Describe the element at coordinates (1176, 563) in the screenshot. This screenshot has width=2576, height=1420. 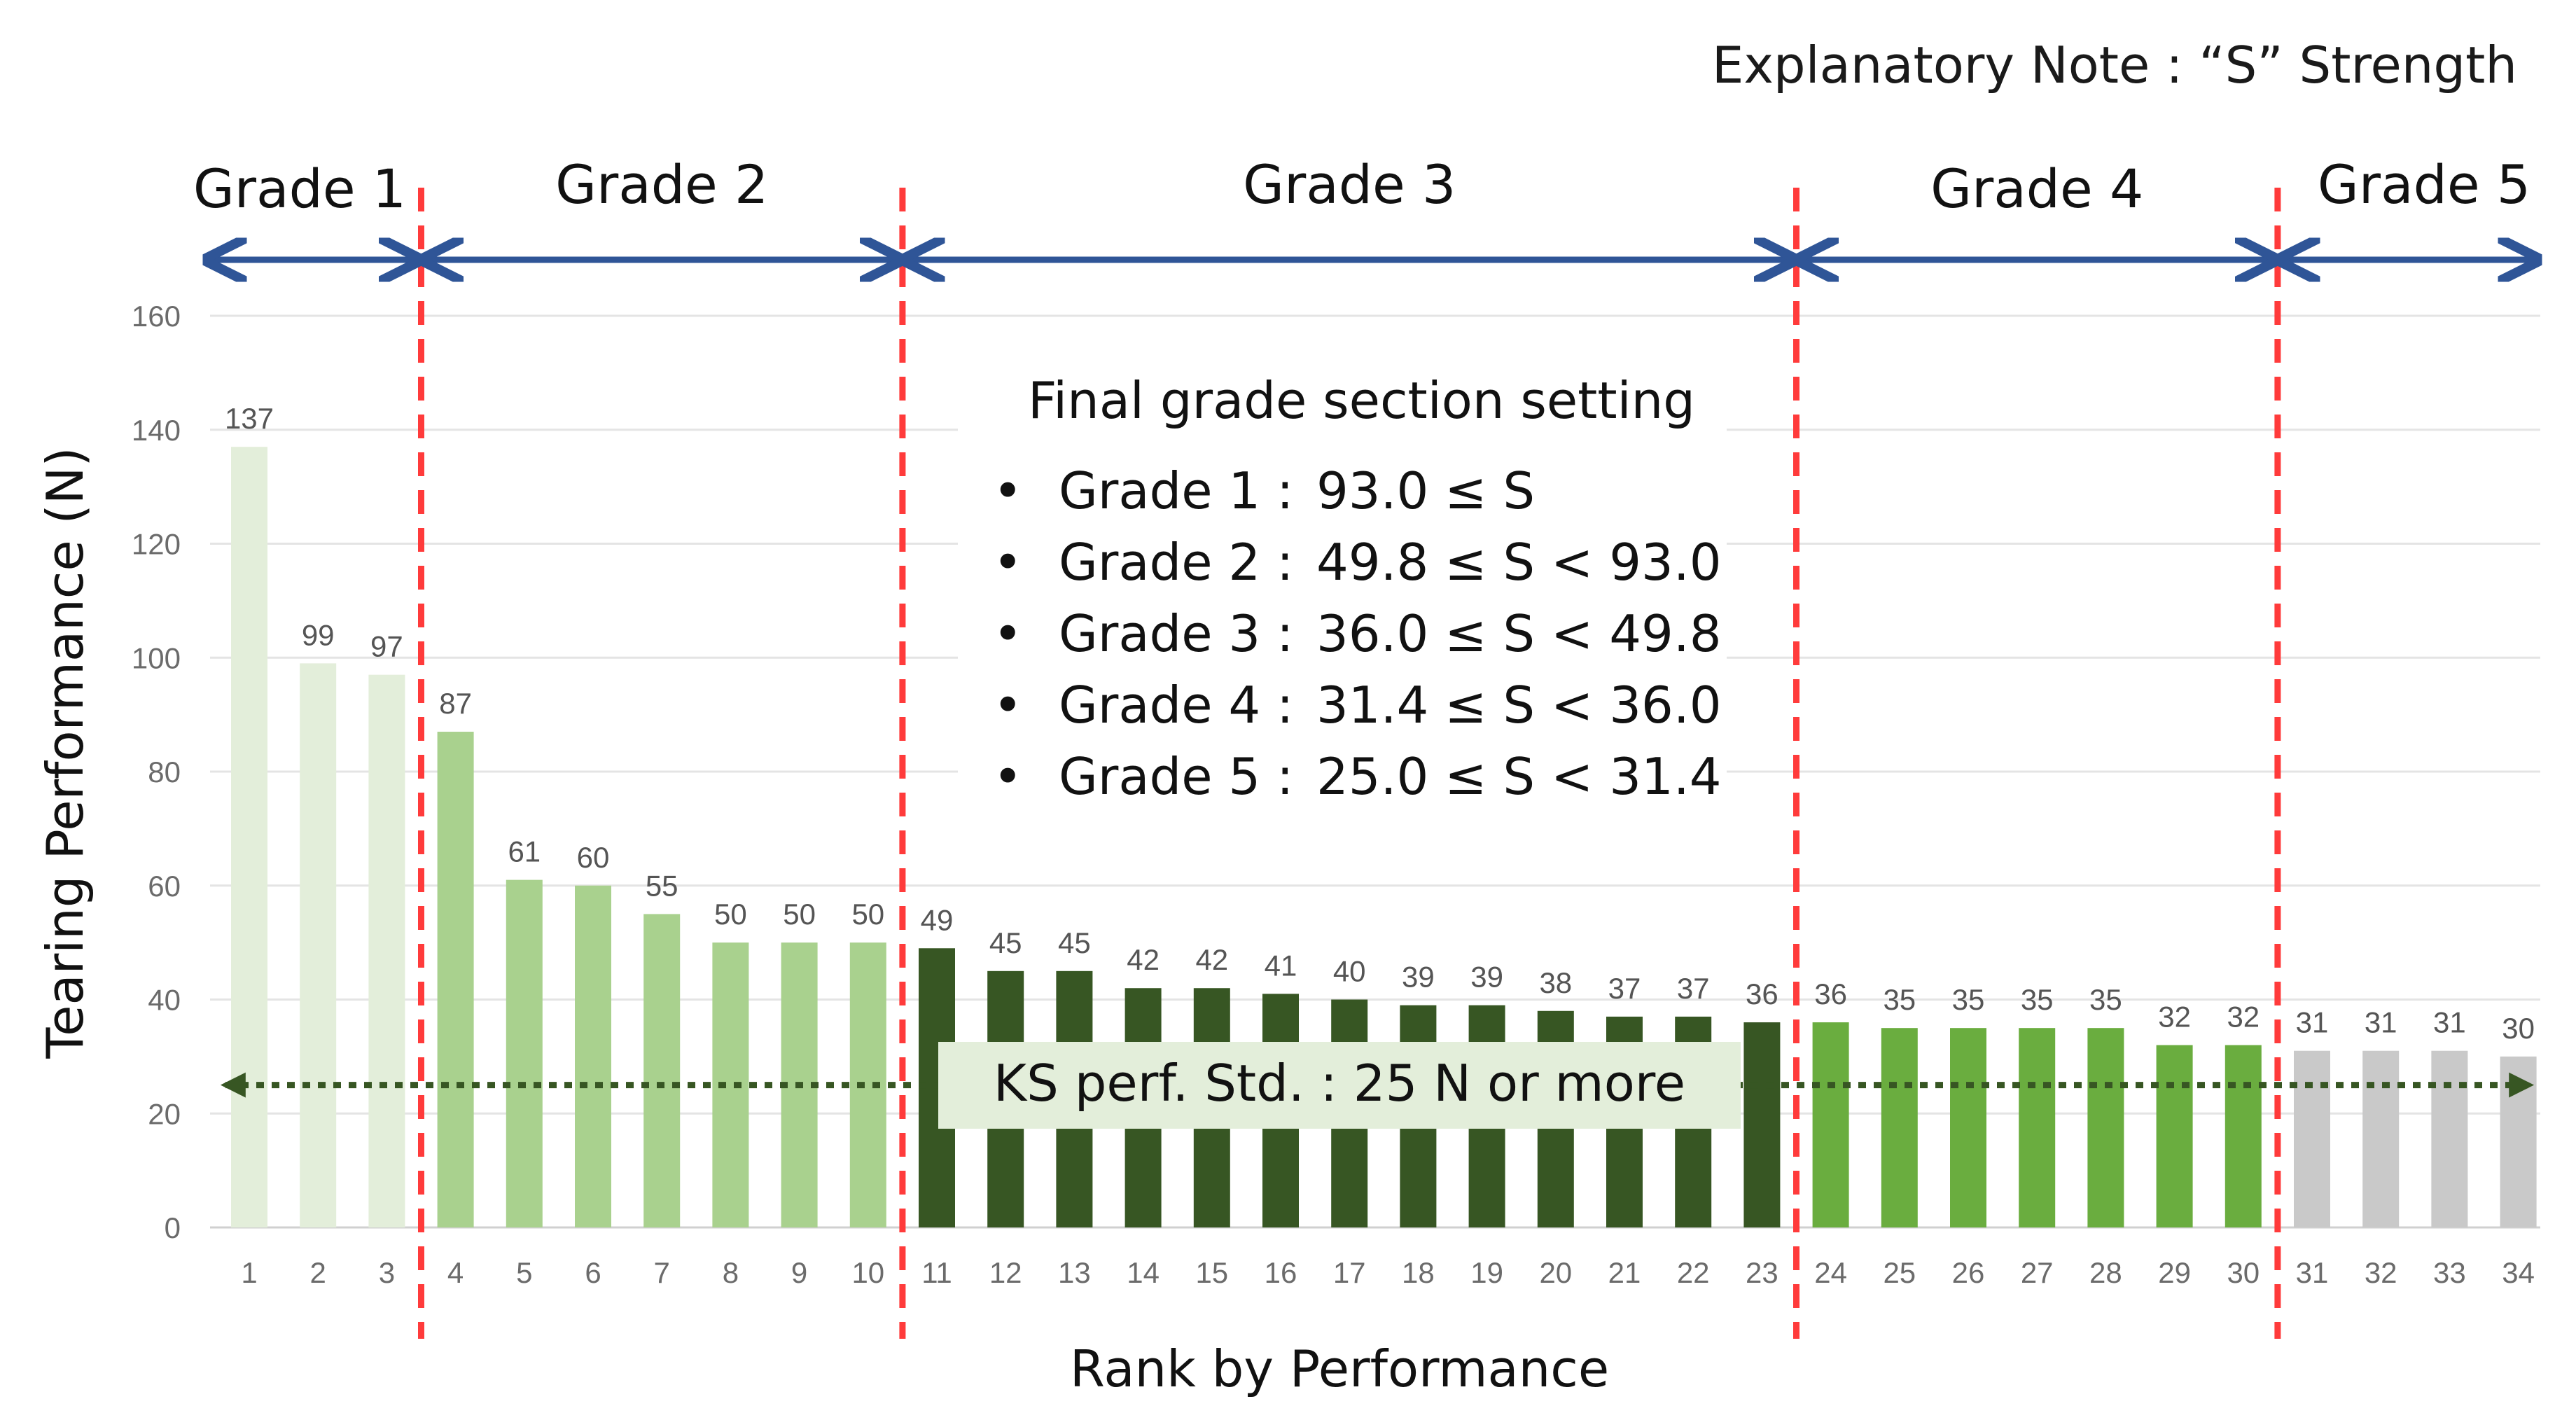
I see `grade-criteria-grade: Grade 2 :` at that location.